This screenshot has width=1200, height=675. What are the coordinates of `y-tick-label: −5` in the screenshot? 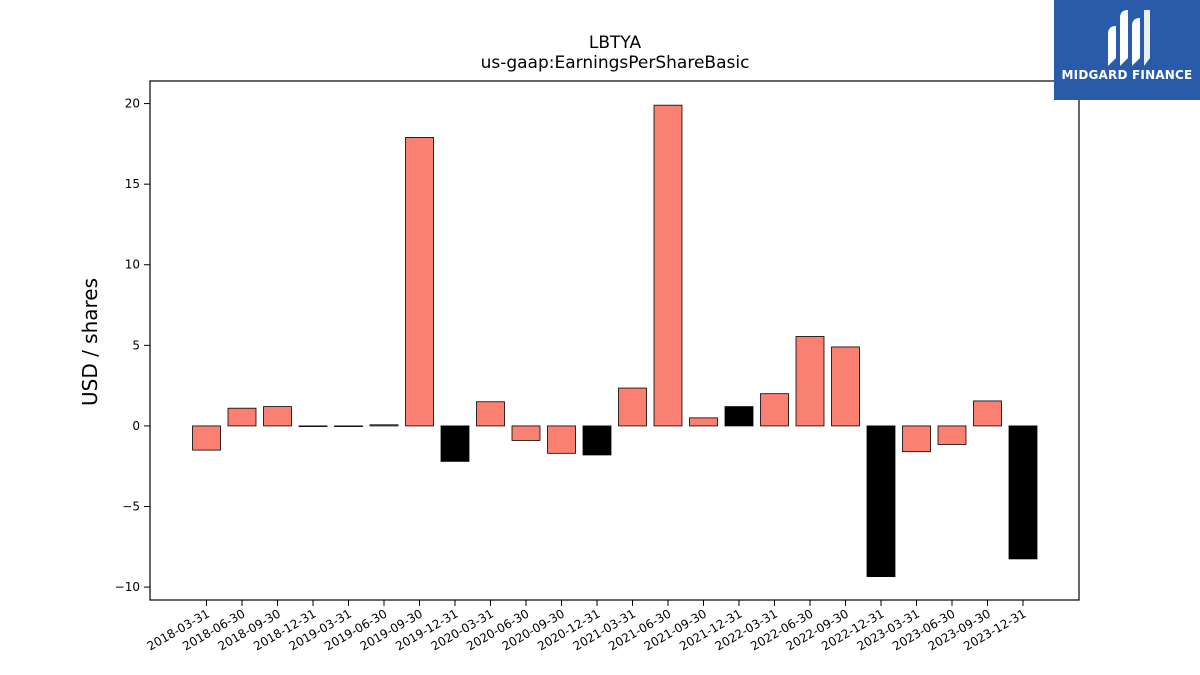 It's located at (131, 507).